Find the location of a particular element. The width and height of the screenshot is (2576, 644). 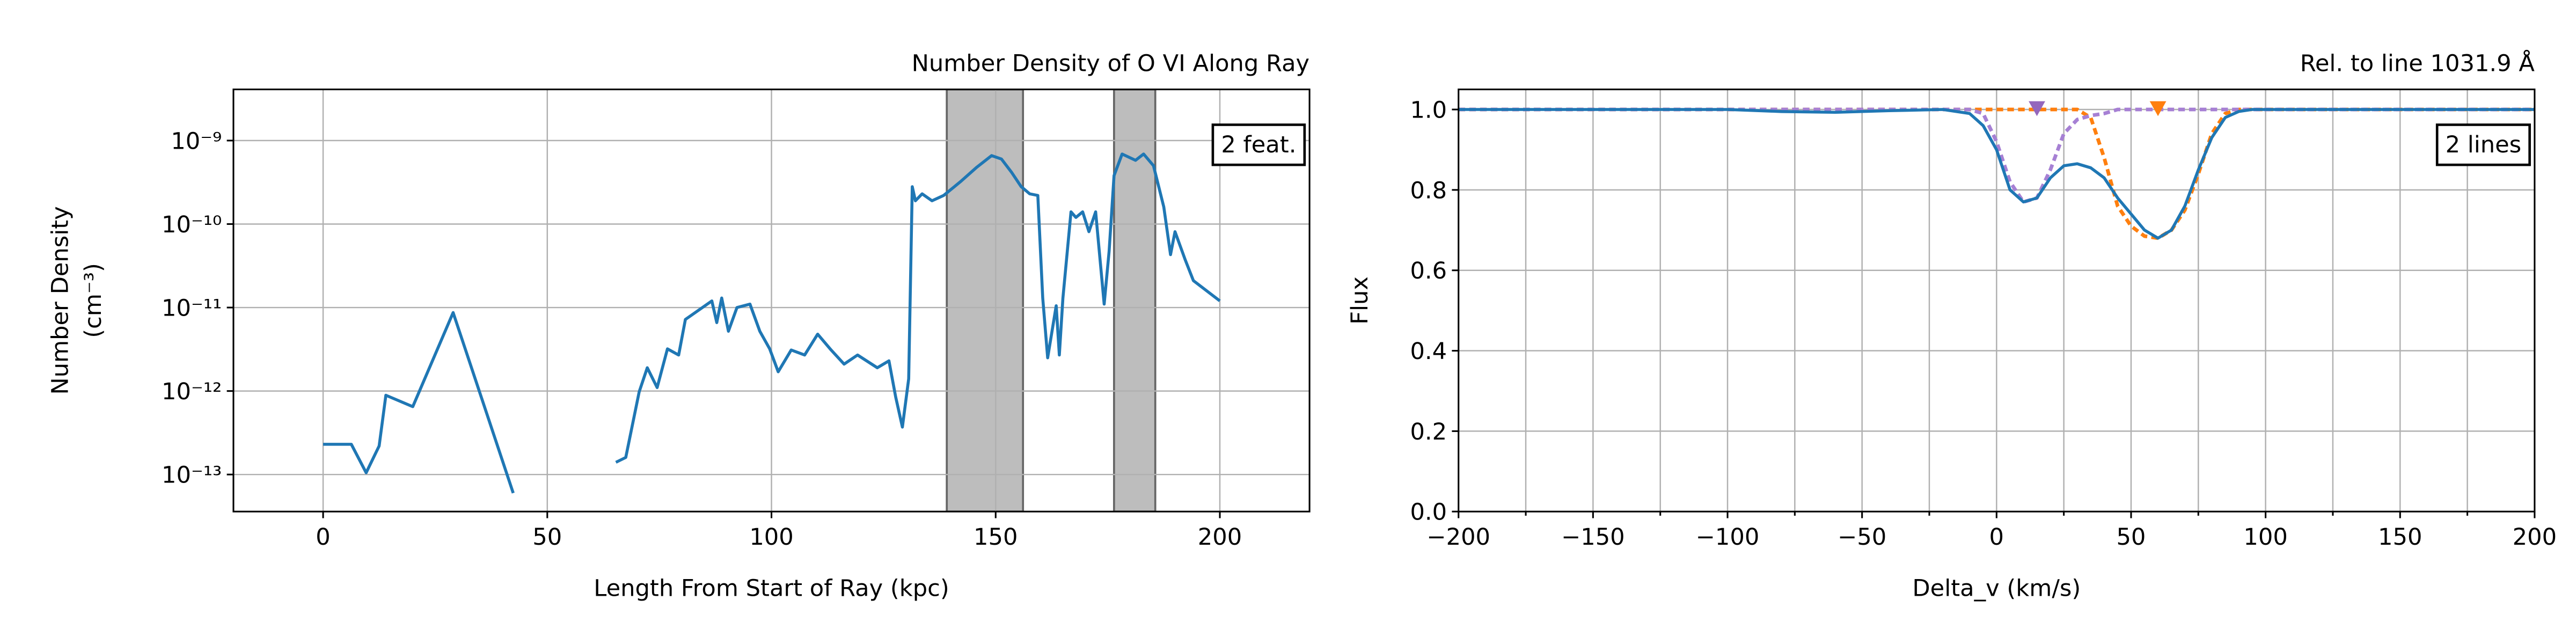

y-tick-label: 0.4 is located at coordinates (1428, 351).